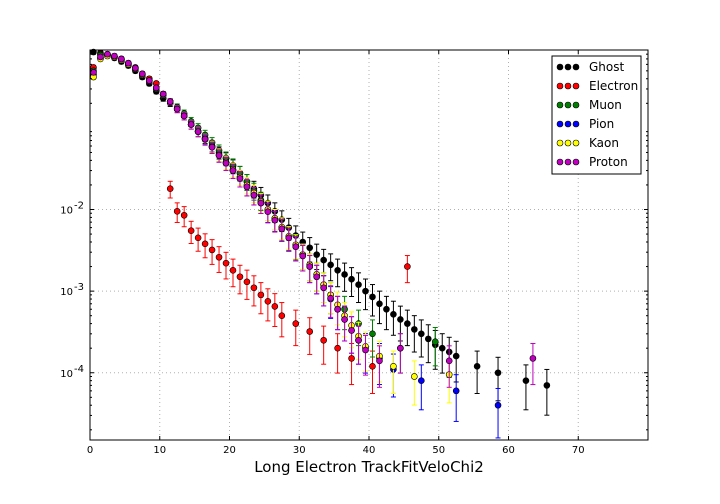 This screenshot has width=720, height=504. What do you see at coordinates (90, 450) in the screenshot?
I see `x-tick-label: 0` at bounding box center [90, 450].